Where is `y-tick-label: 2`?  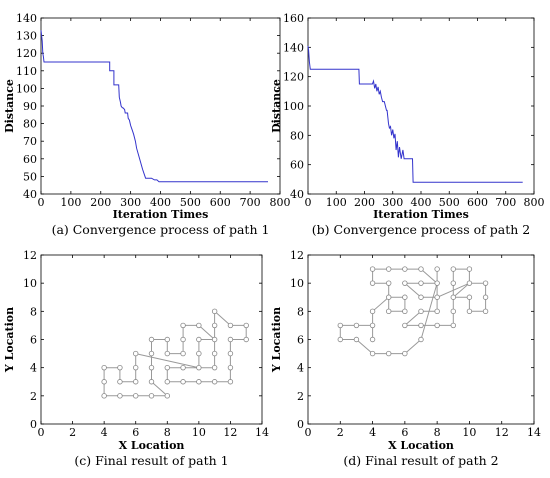 y-tick-label: 2 is located at coordinates (300, 396).